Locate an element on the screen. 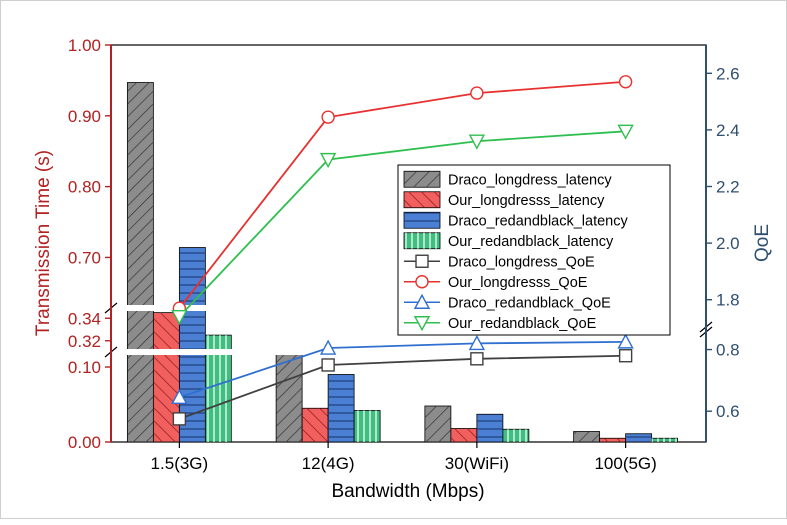 Image resolution: width=787 pixels, height=525 pixels. y-left-tick-label: 0.32 is located at coordinates (84, 341).